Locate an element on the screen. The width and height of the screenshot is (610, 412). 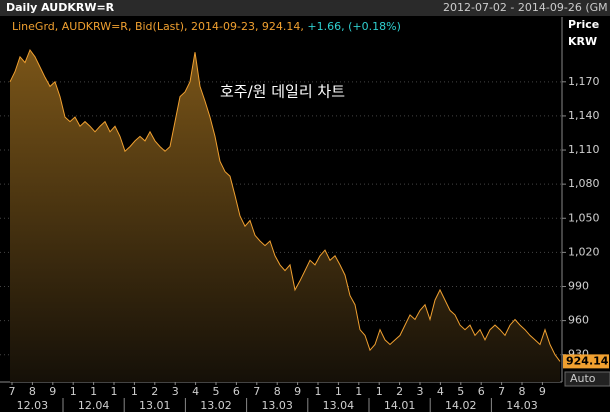
legend-change: +1.66, (+0.18%) is located at coordinates (353, 26).